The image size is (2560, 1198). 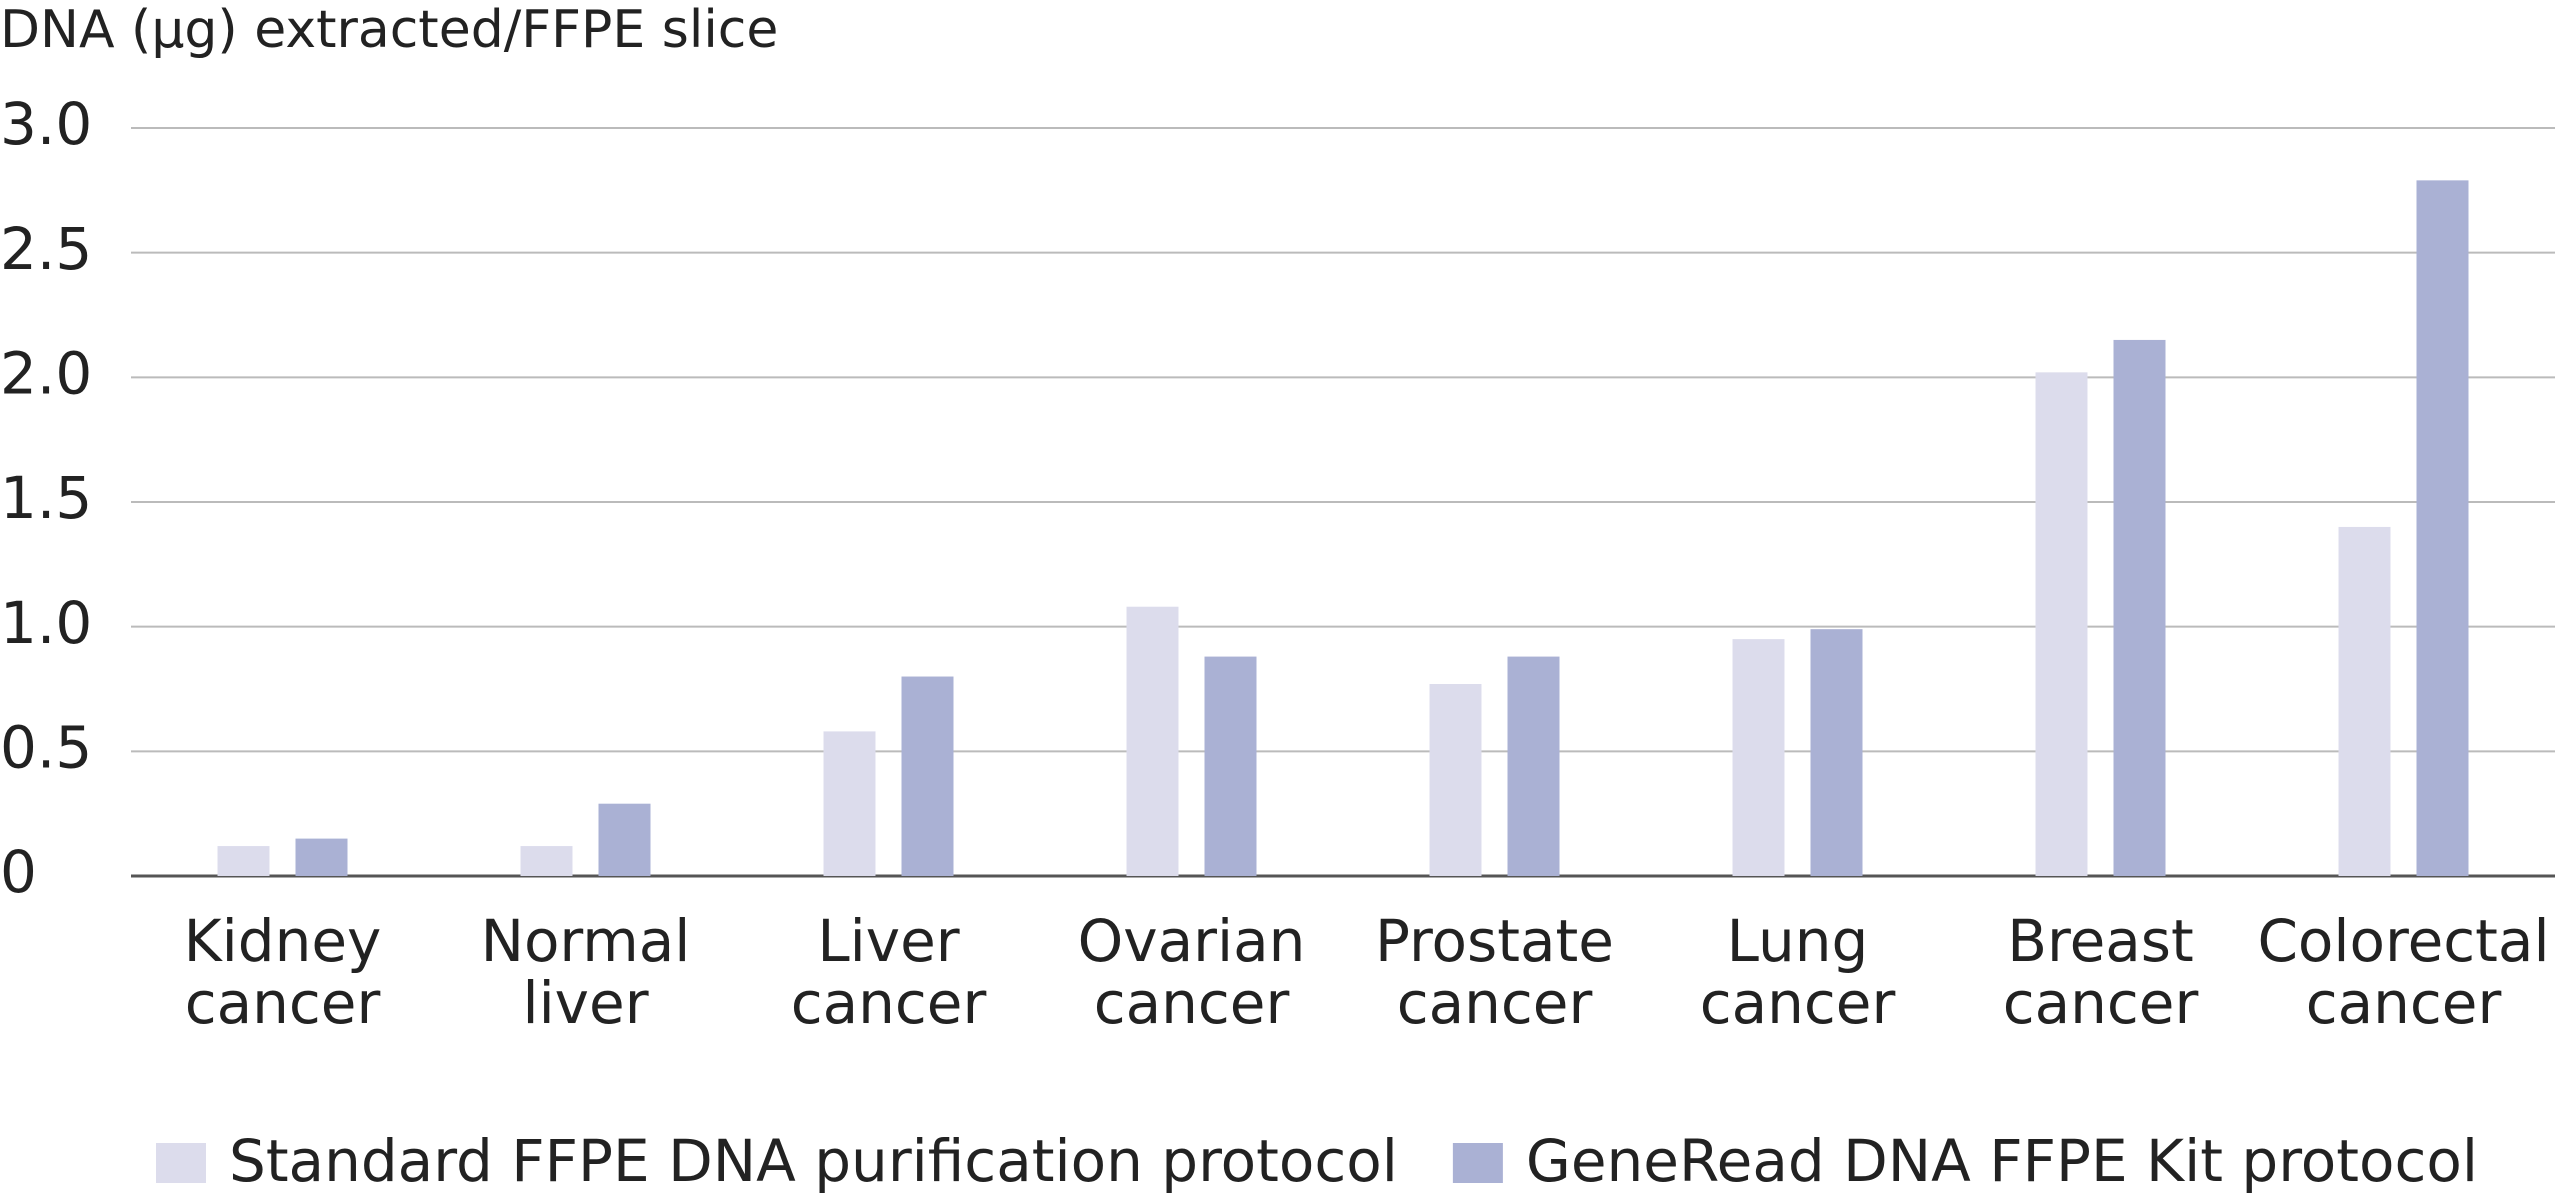 What do you see at coordinates (888, 941) in the screenshot?
I see `x-tick-label: Liver` at bounding box center [888, 941].